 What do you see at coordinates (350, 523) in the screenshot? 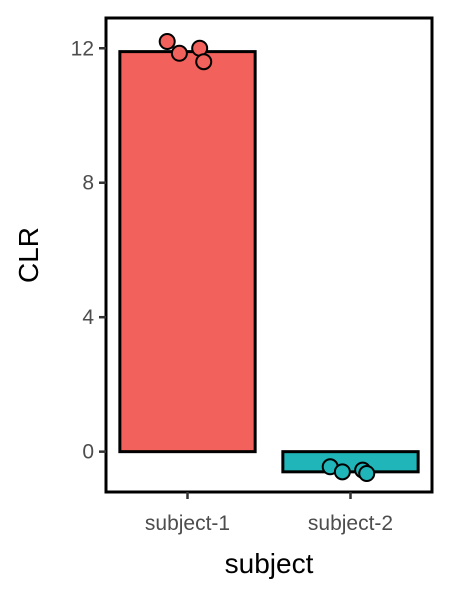
I see `x-tick-label-subject-2: subject-2` at bounding box center [350, 523].